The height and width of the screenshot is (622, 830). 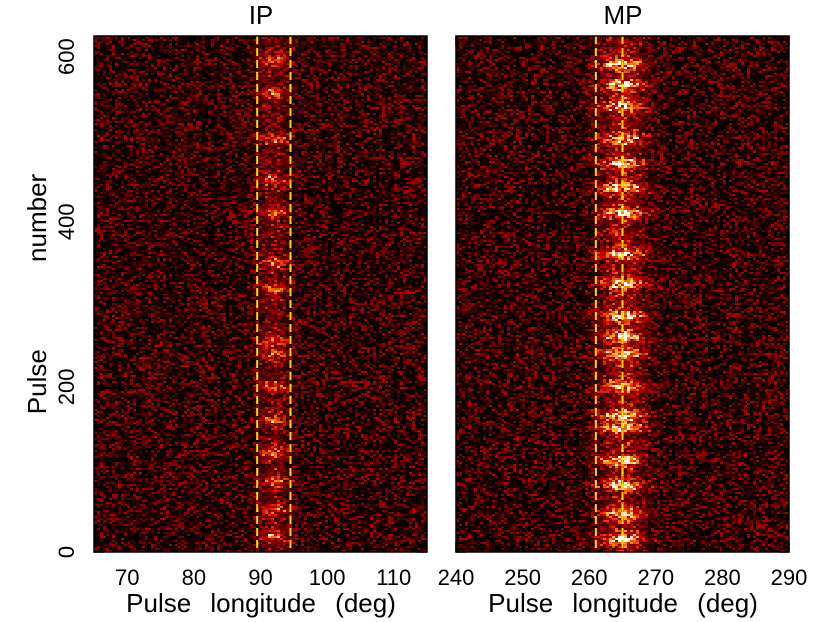 What do you see at coordinates (37, 293) in the screenshot?
I see `y-axis-label: Pulse number` at bounding box center [37, 293].